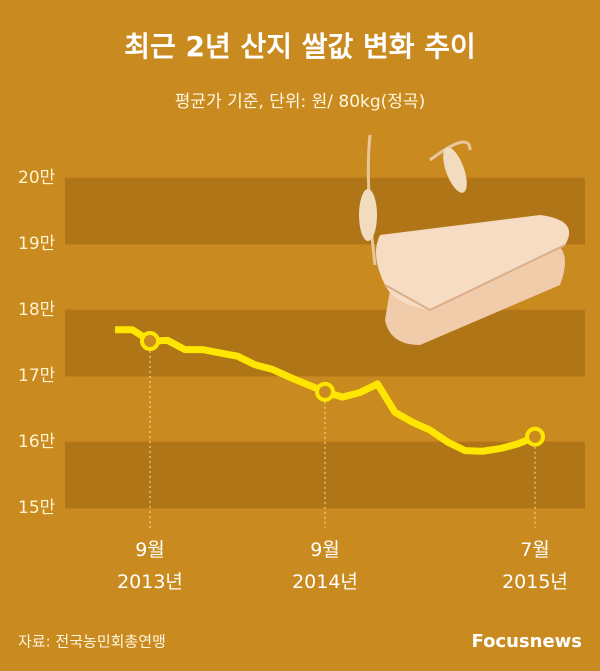 Image resolution: width=600 pixels, height=671 pixels. Describe the element at coordinates (37, 310) in the screenshot. I see `y-tick-label: 18만` at that location.